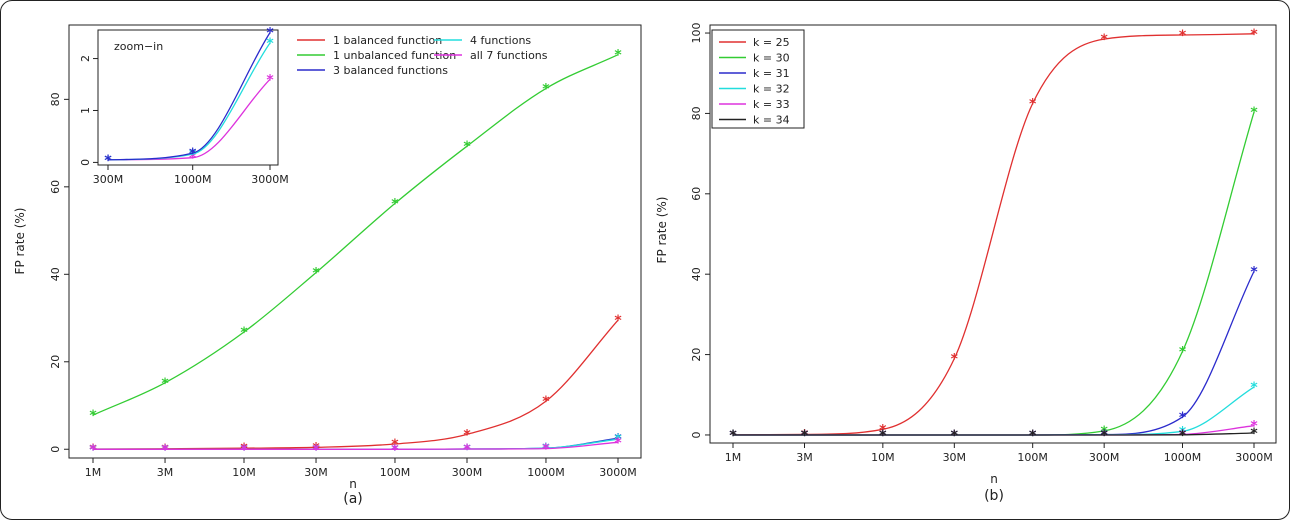 The height and width of the screenshot is (520, 1292). I want to click on legend-box, so click(758, 79).